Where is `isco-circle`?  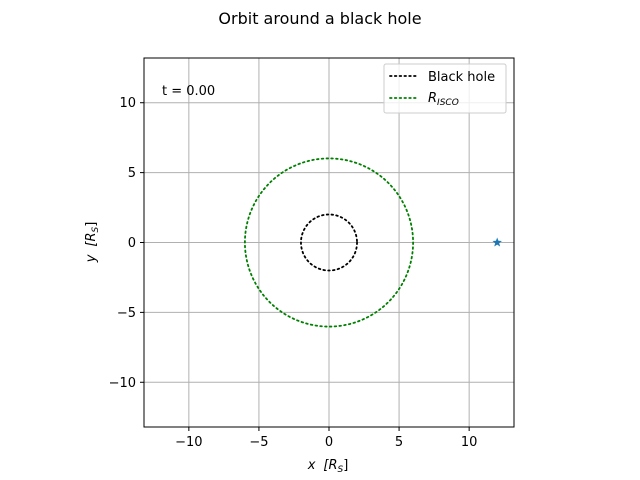
isco-circle is located at coordinates (329, 242).